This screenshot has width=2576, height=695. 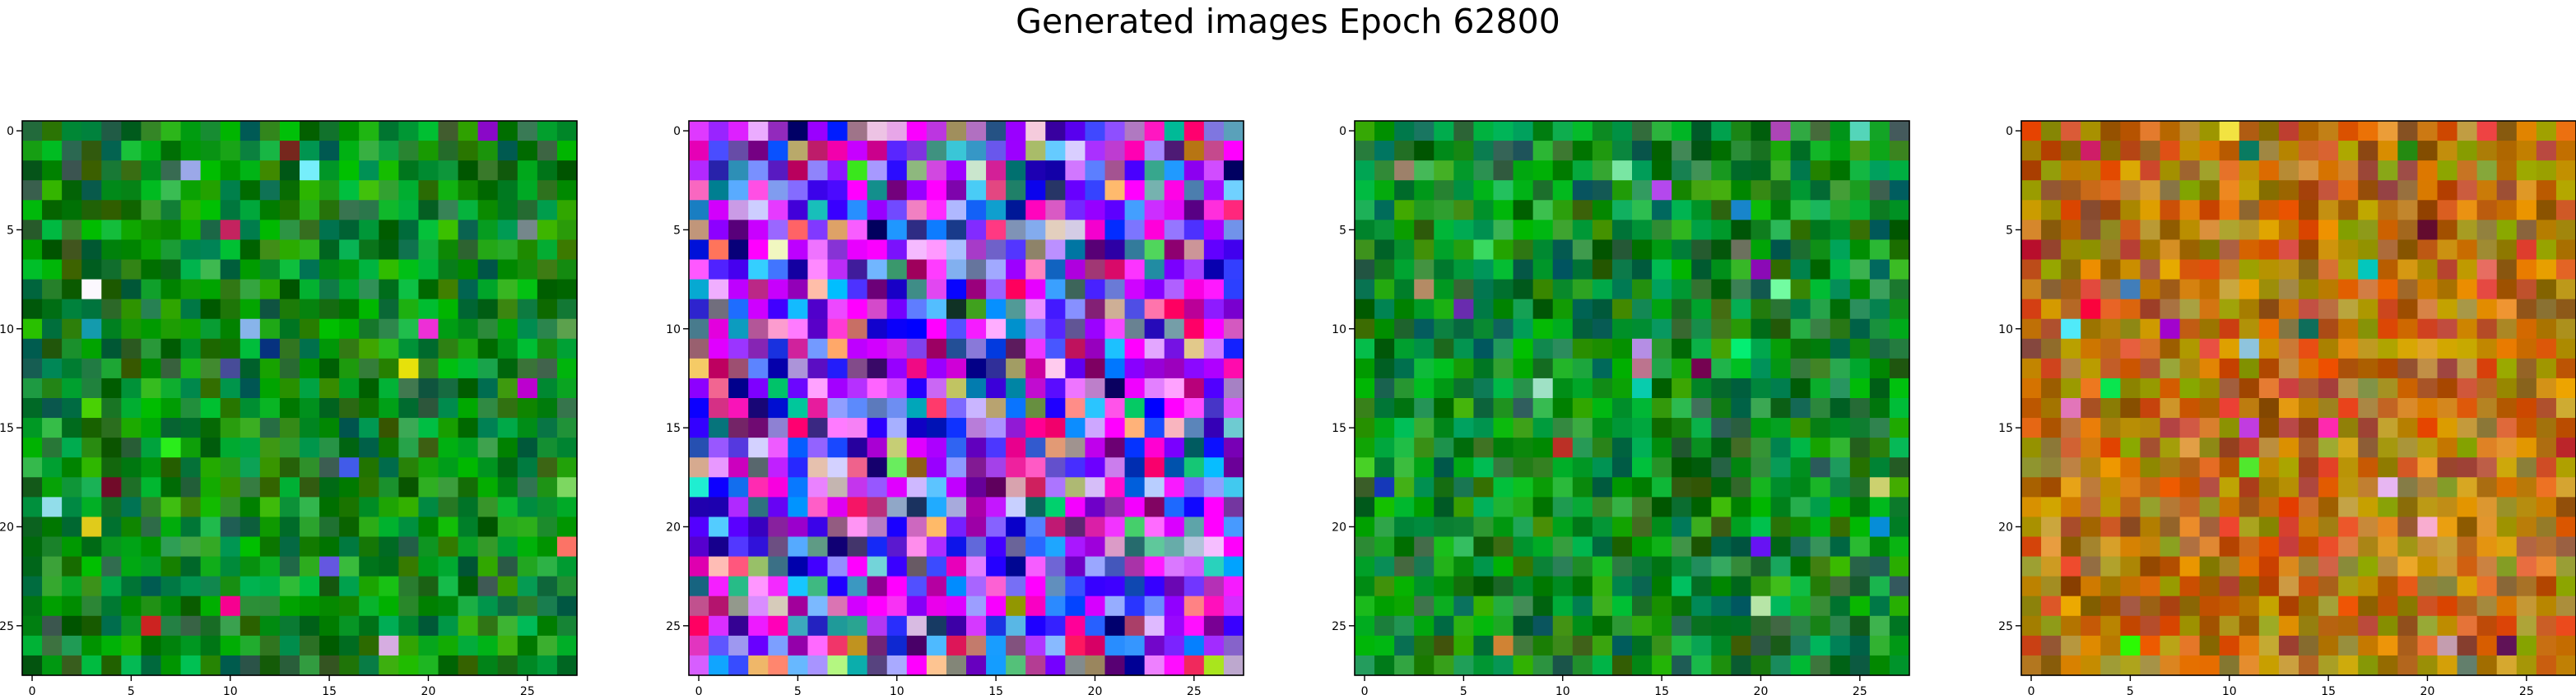 I want to click on x-tick-label: 10, so click(x=1562, y=690).